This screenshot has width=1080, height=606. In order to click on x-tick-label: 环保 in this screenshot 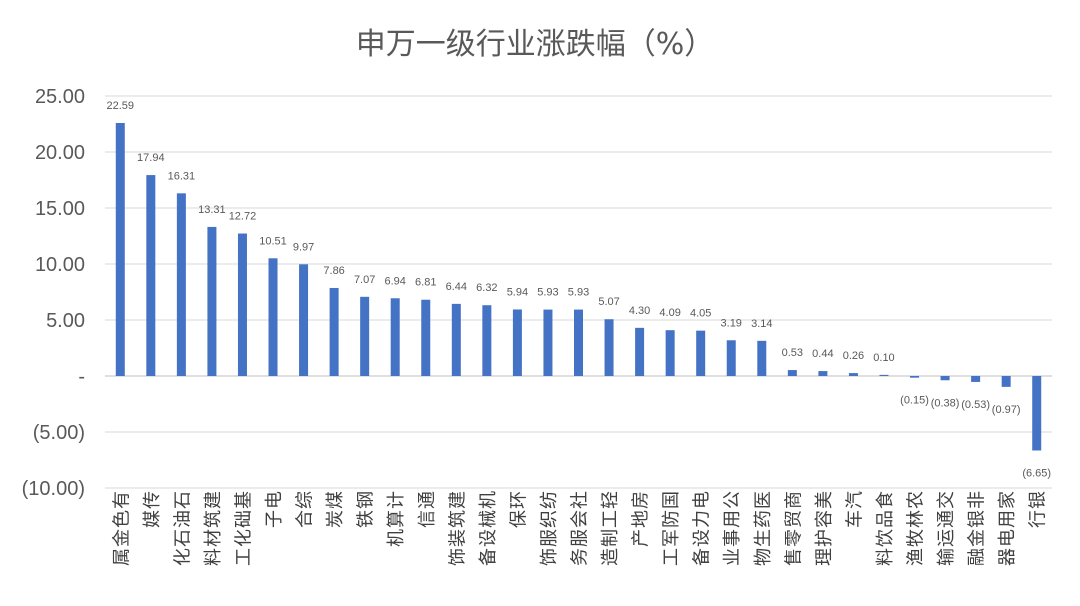, I will do `click(518, 509)`.